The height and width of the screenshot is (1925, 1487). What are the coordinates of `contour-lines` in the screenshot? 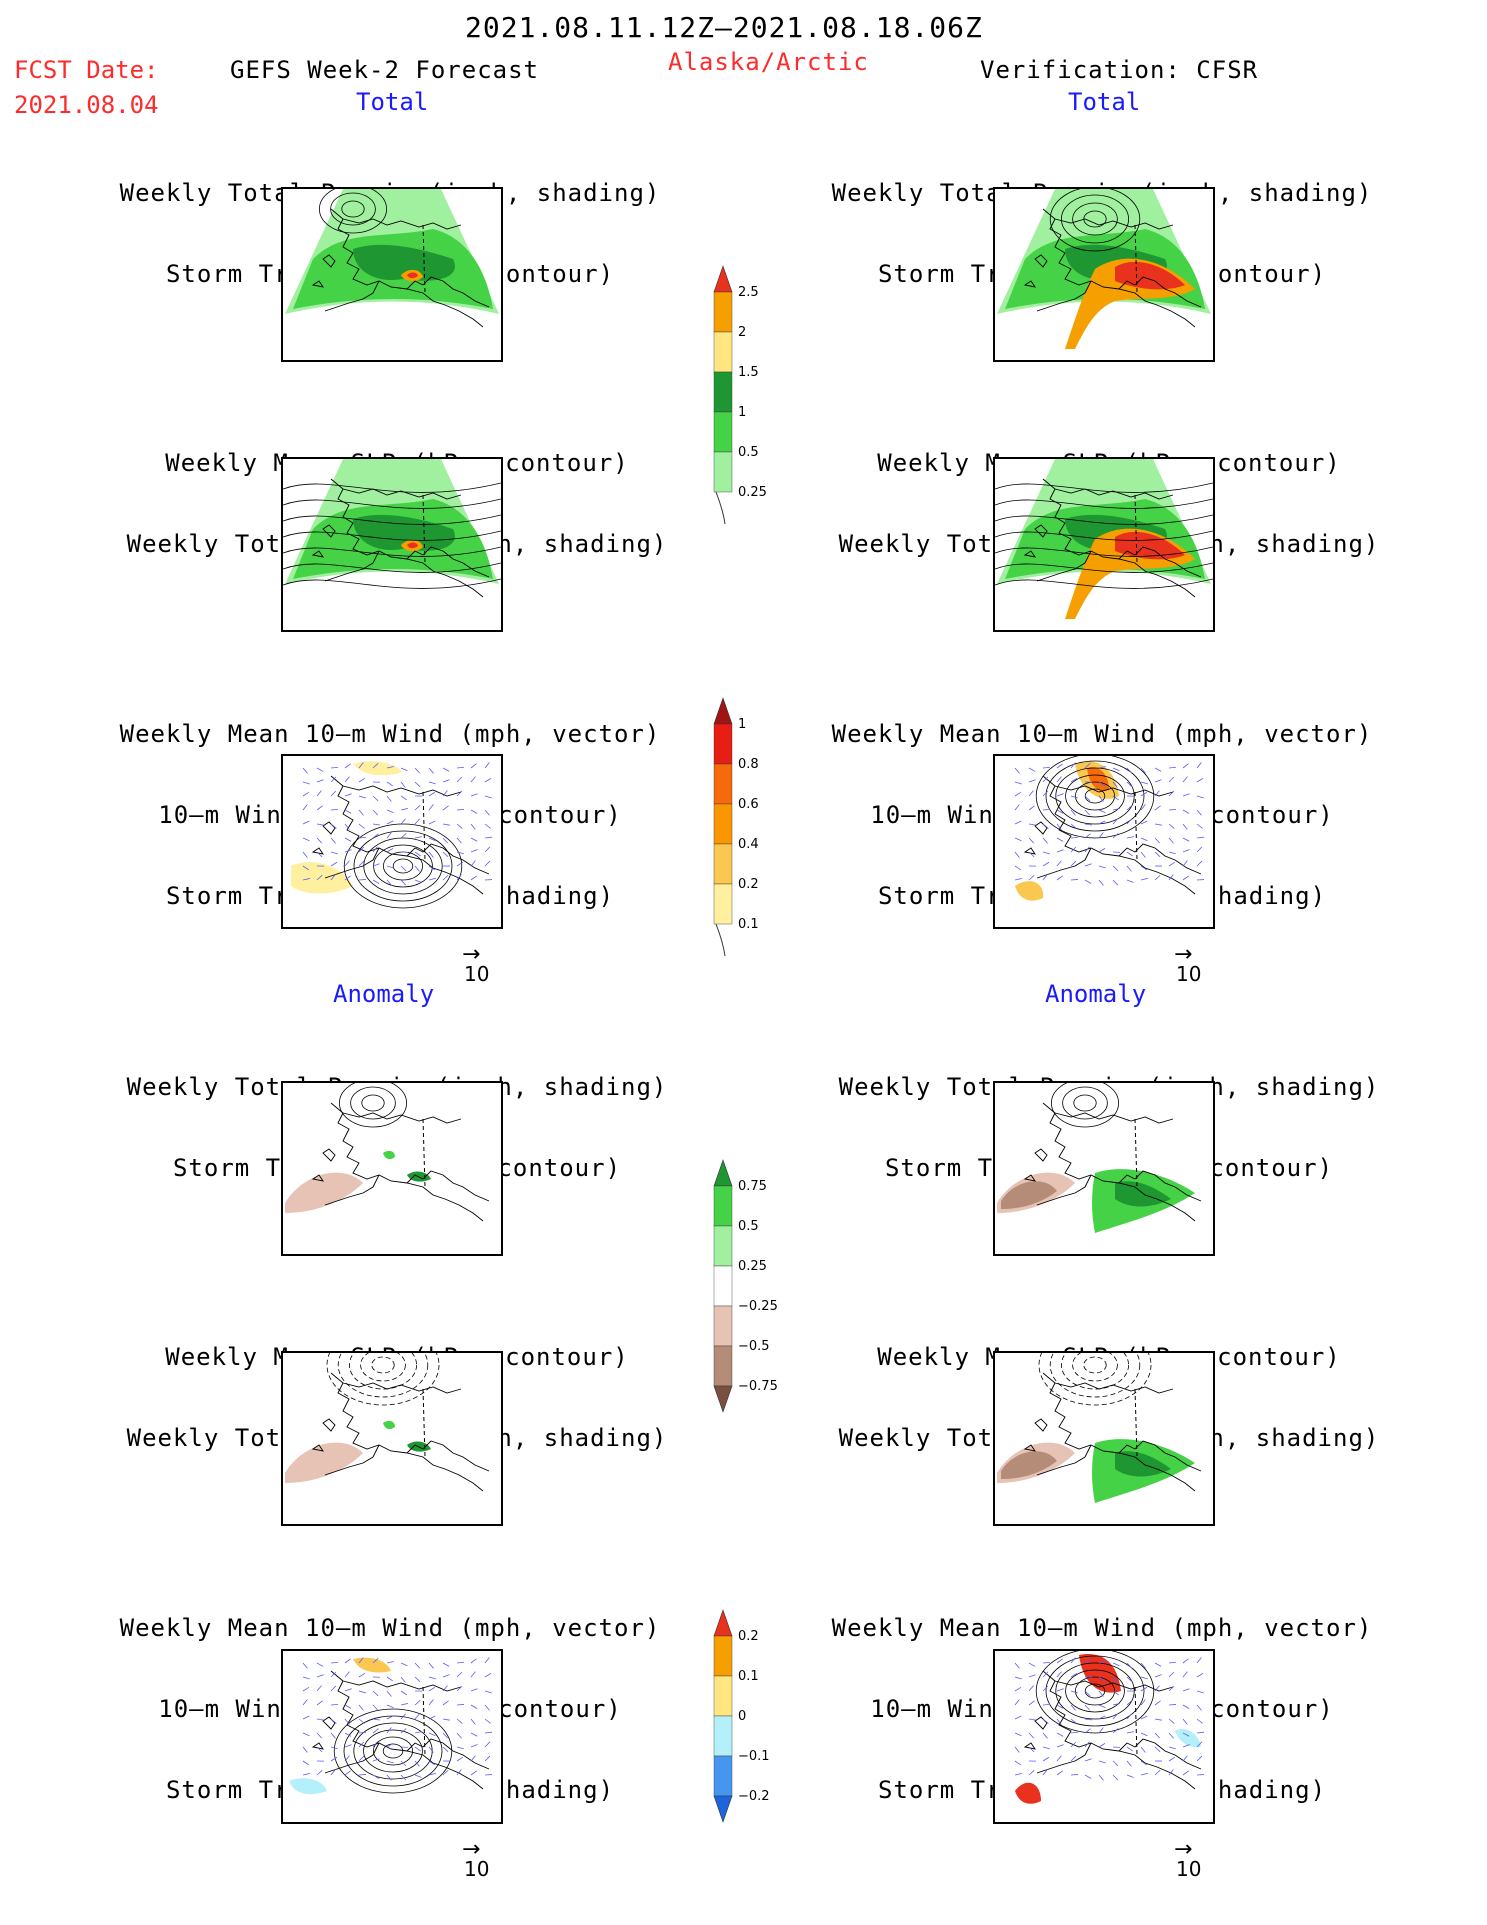 It's located at (393, 1751).